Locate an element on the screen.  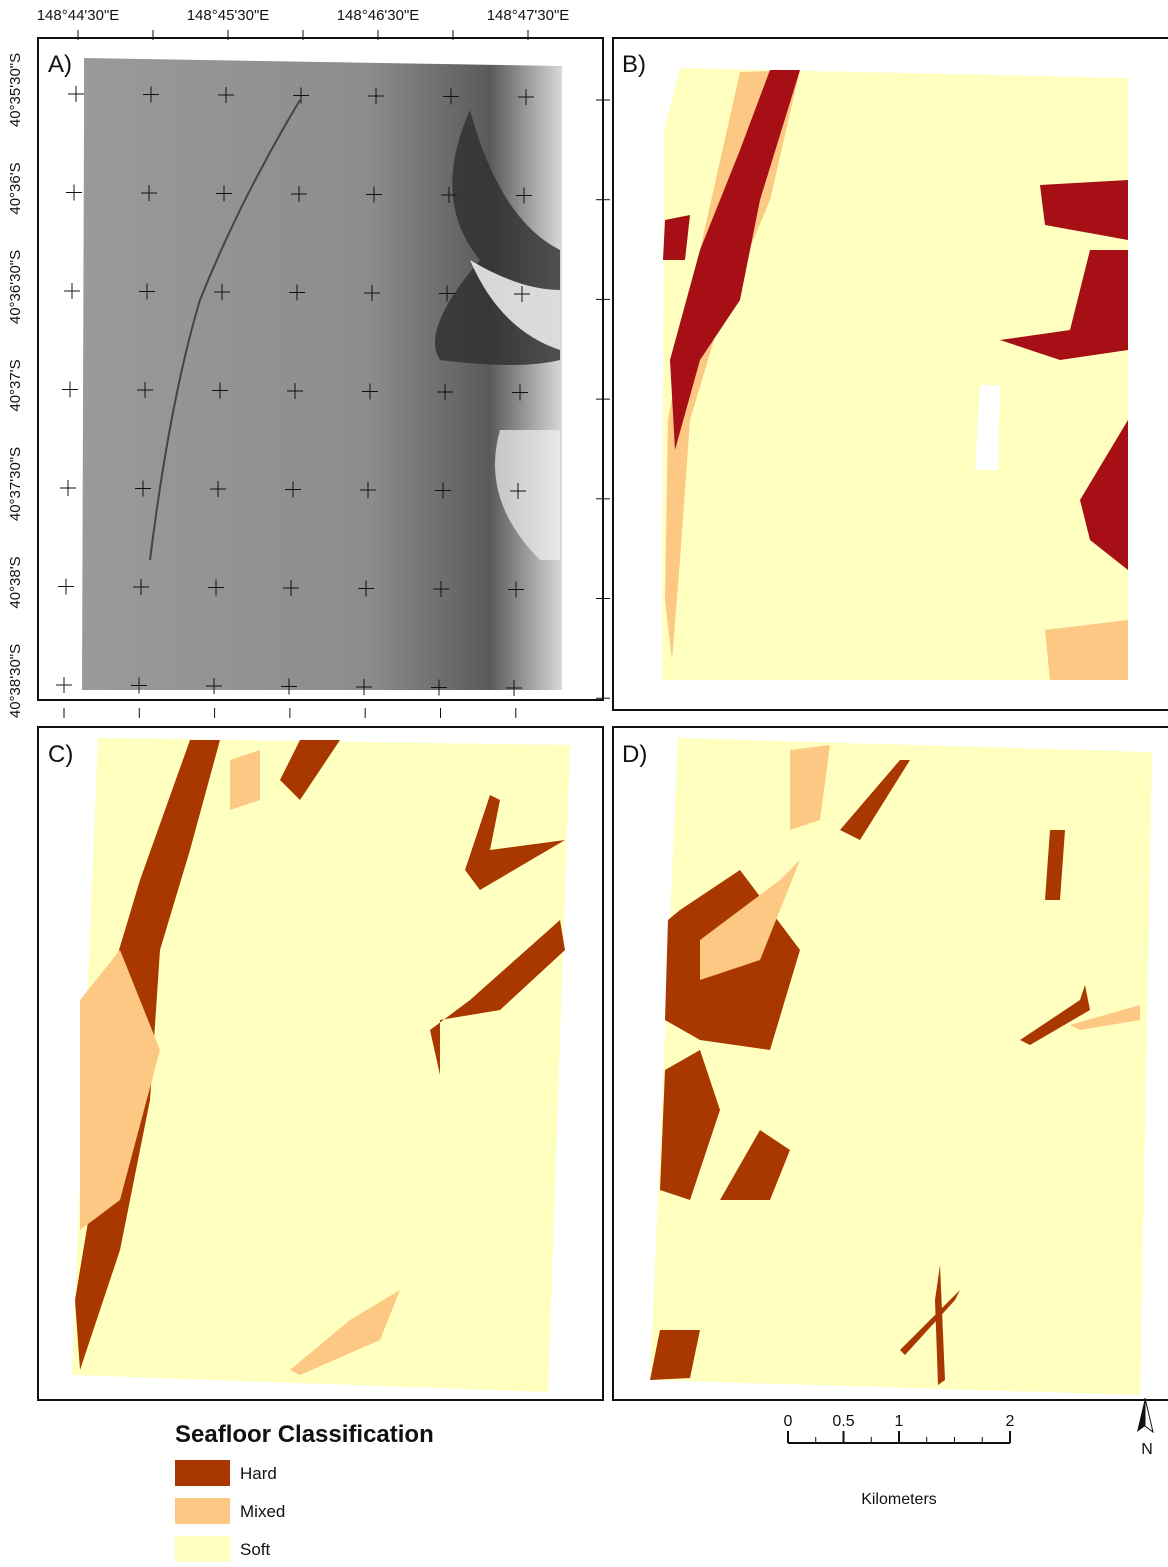
longitude-label: 148°46'30"E is located at coordinates (378, 15).